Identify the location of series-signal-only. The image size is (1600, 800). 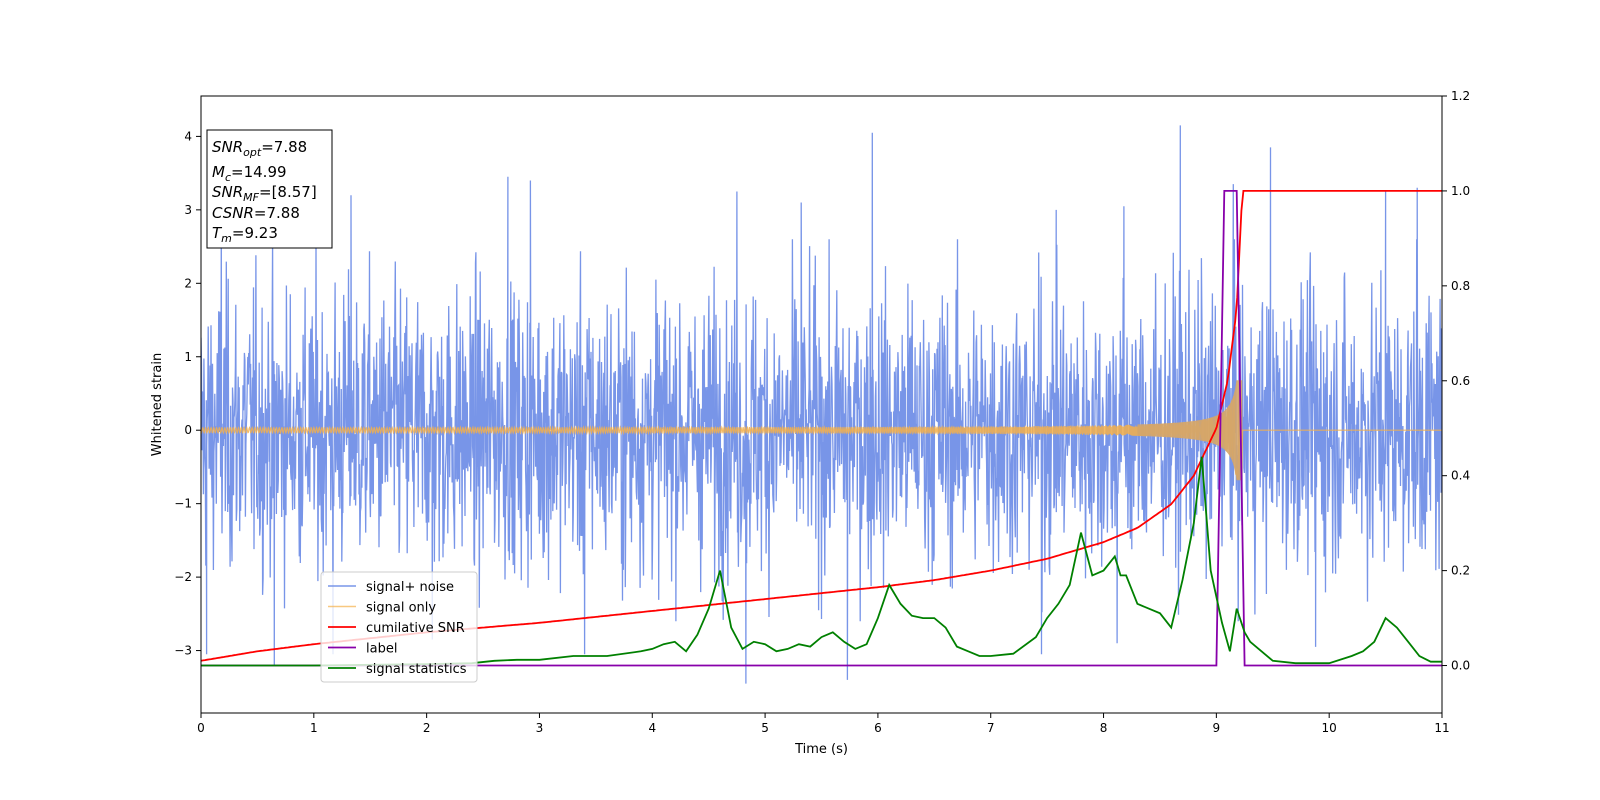
(821, 430).